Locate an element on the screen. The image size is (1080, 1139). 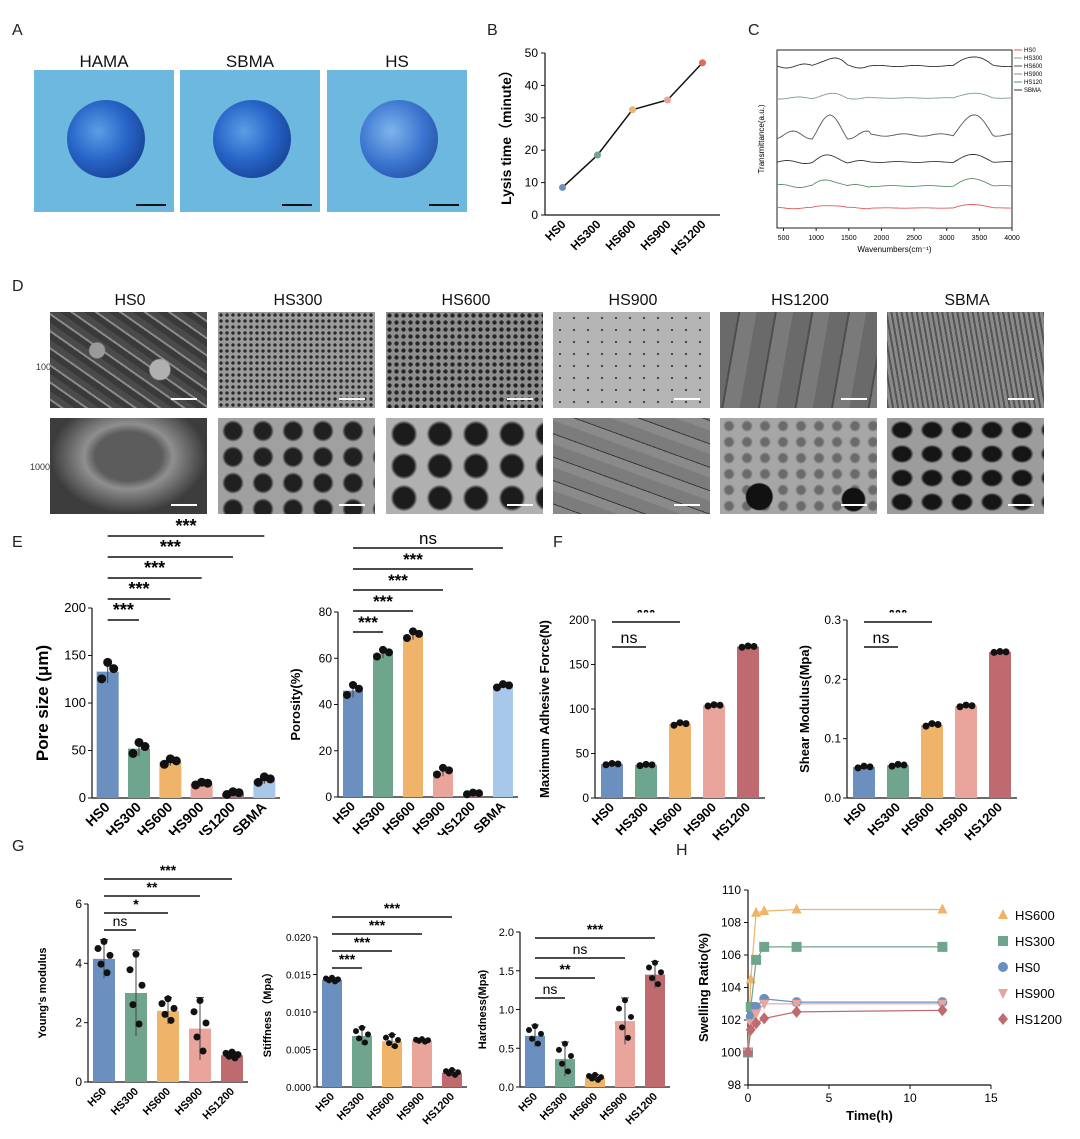
sem-image-hs900-1000x is located at coordinates (631, 466).